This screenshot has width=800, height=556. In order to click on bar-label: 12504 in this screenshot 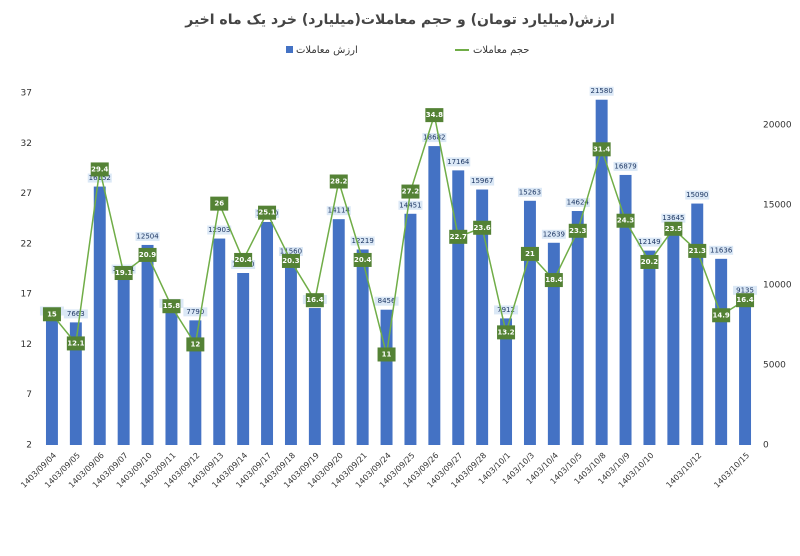, I will do `click(147, 236)`.